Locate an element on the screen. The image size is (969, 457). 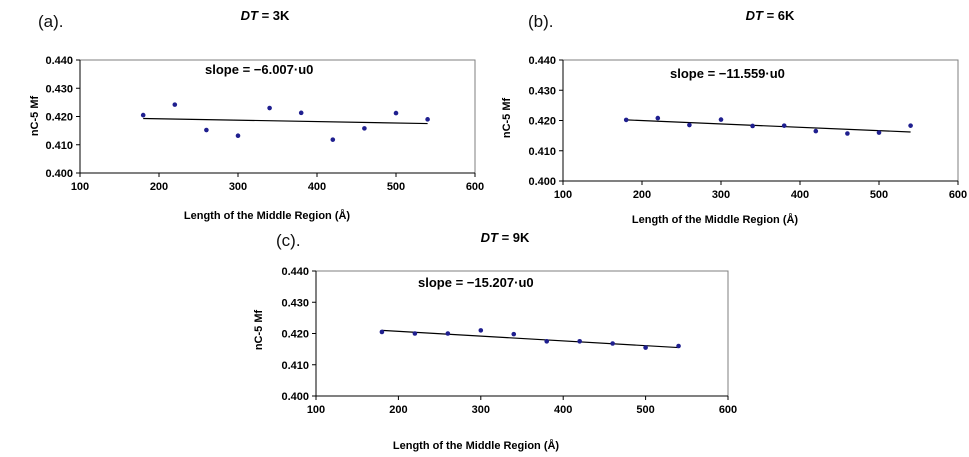
title-value: = 3K is located at coordinates (274, 15).